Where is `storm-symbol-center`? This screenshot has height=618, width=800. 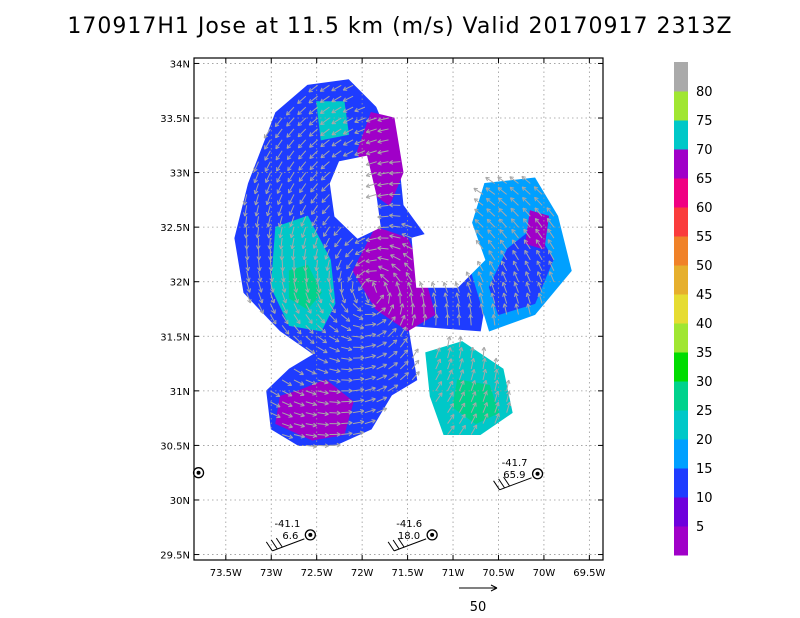 storm-symbol-center is located at coordinates (432, 534).